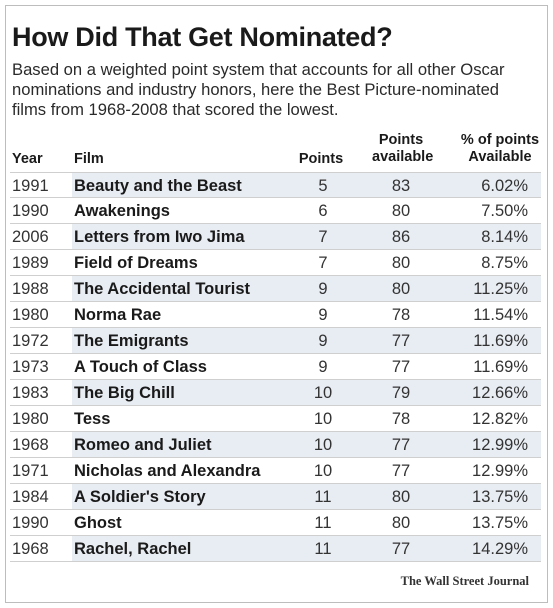 This screenshot has width=553, height=608. Describe the element at coordinates (30, 263) in the screenshot. I see `cell-year: 1989` at that location.